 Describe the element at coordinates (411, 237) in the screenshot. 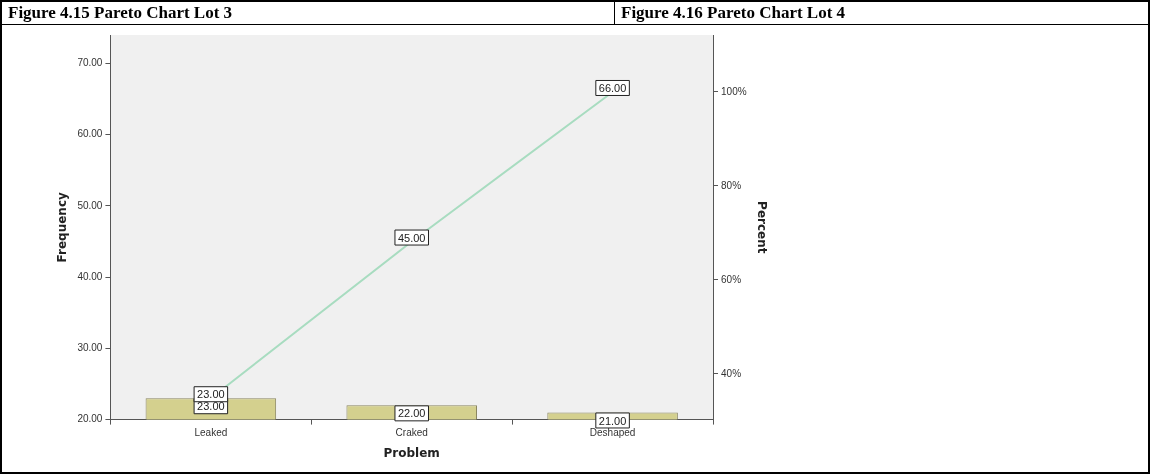

I see `data-label: 45.00` at that location.